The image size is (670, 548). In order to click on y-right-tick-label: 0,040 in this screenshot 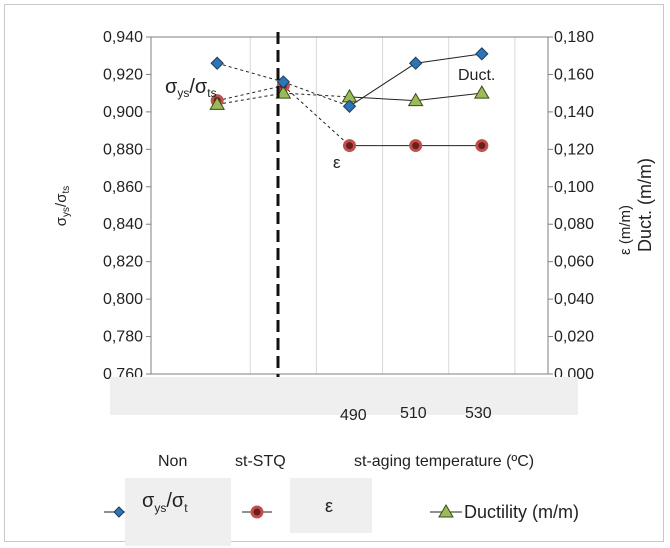, I will do `click(574, 299)`.